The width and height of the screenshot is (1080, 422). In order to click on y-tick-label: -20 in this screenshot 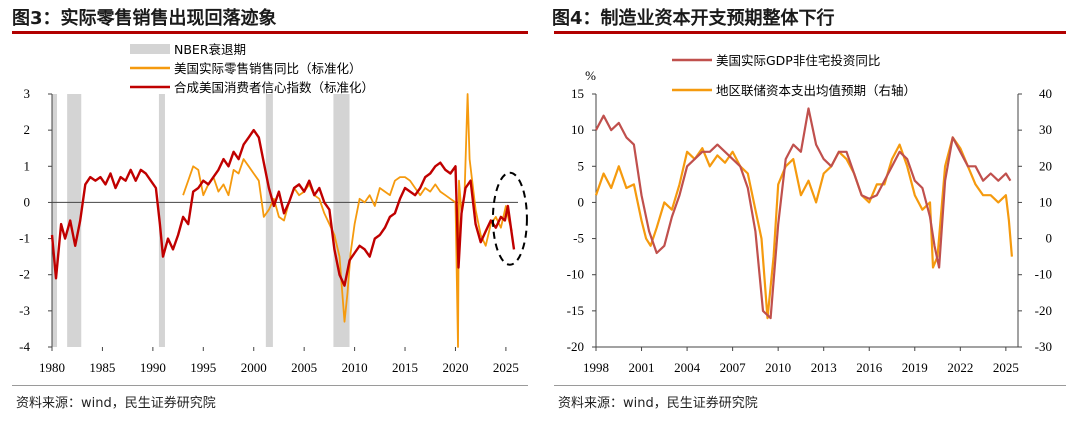, I will do `click(575, 346)`.